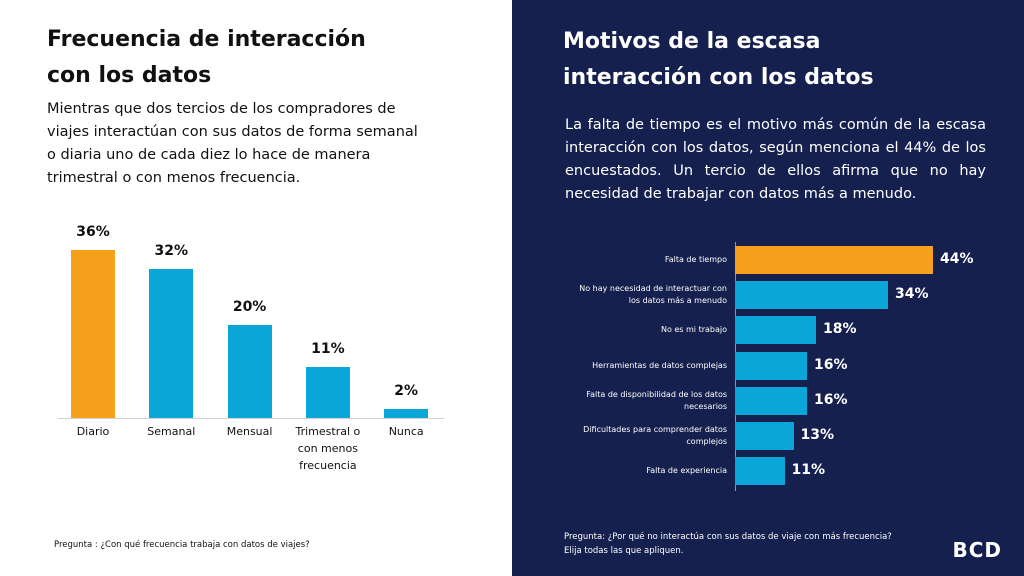 The image size is (1024, 576). What do you see at coordinates (406, 431) in the screenshot?
I see `x-tick-label: Nunca` at bounding box center [406, 431].